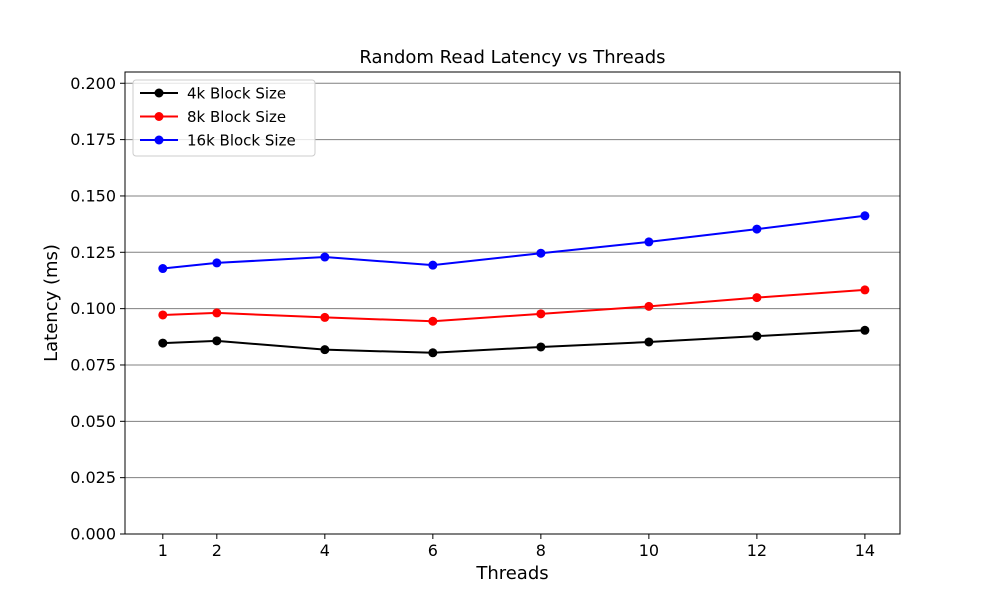  What do you see at coordinates (649, 550) in the screenshot?
I see `x-tick-label: 10` at bounding box center [649, 550].